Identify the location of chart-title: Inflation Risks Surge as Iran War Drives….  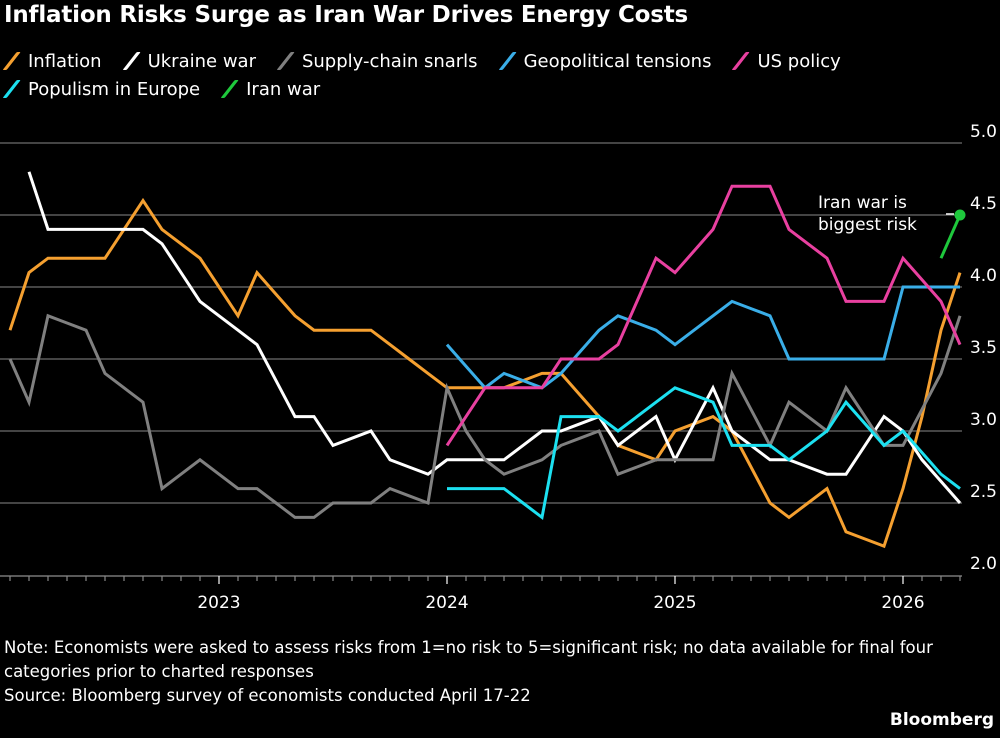
(346, 15).